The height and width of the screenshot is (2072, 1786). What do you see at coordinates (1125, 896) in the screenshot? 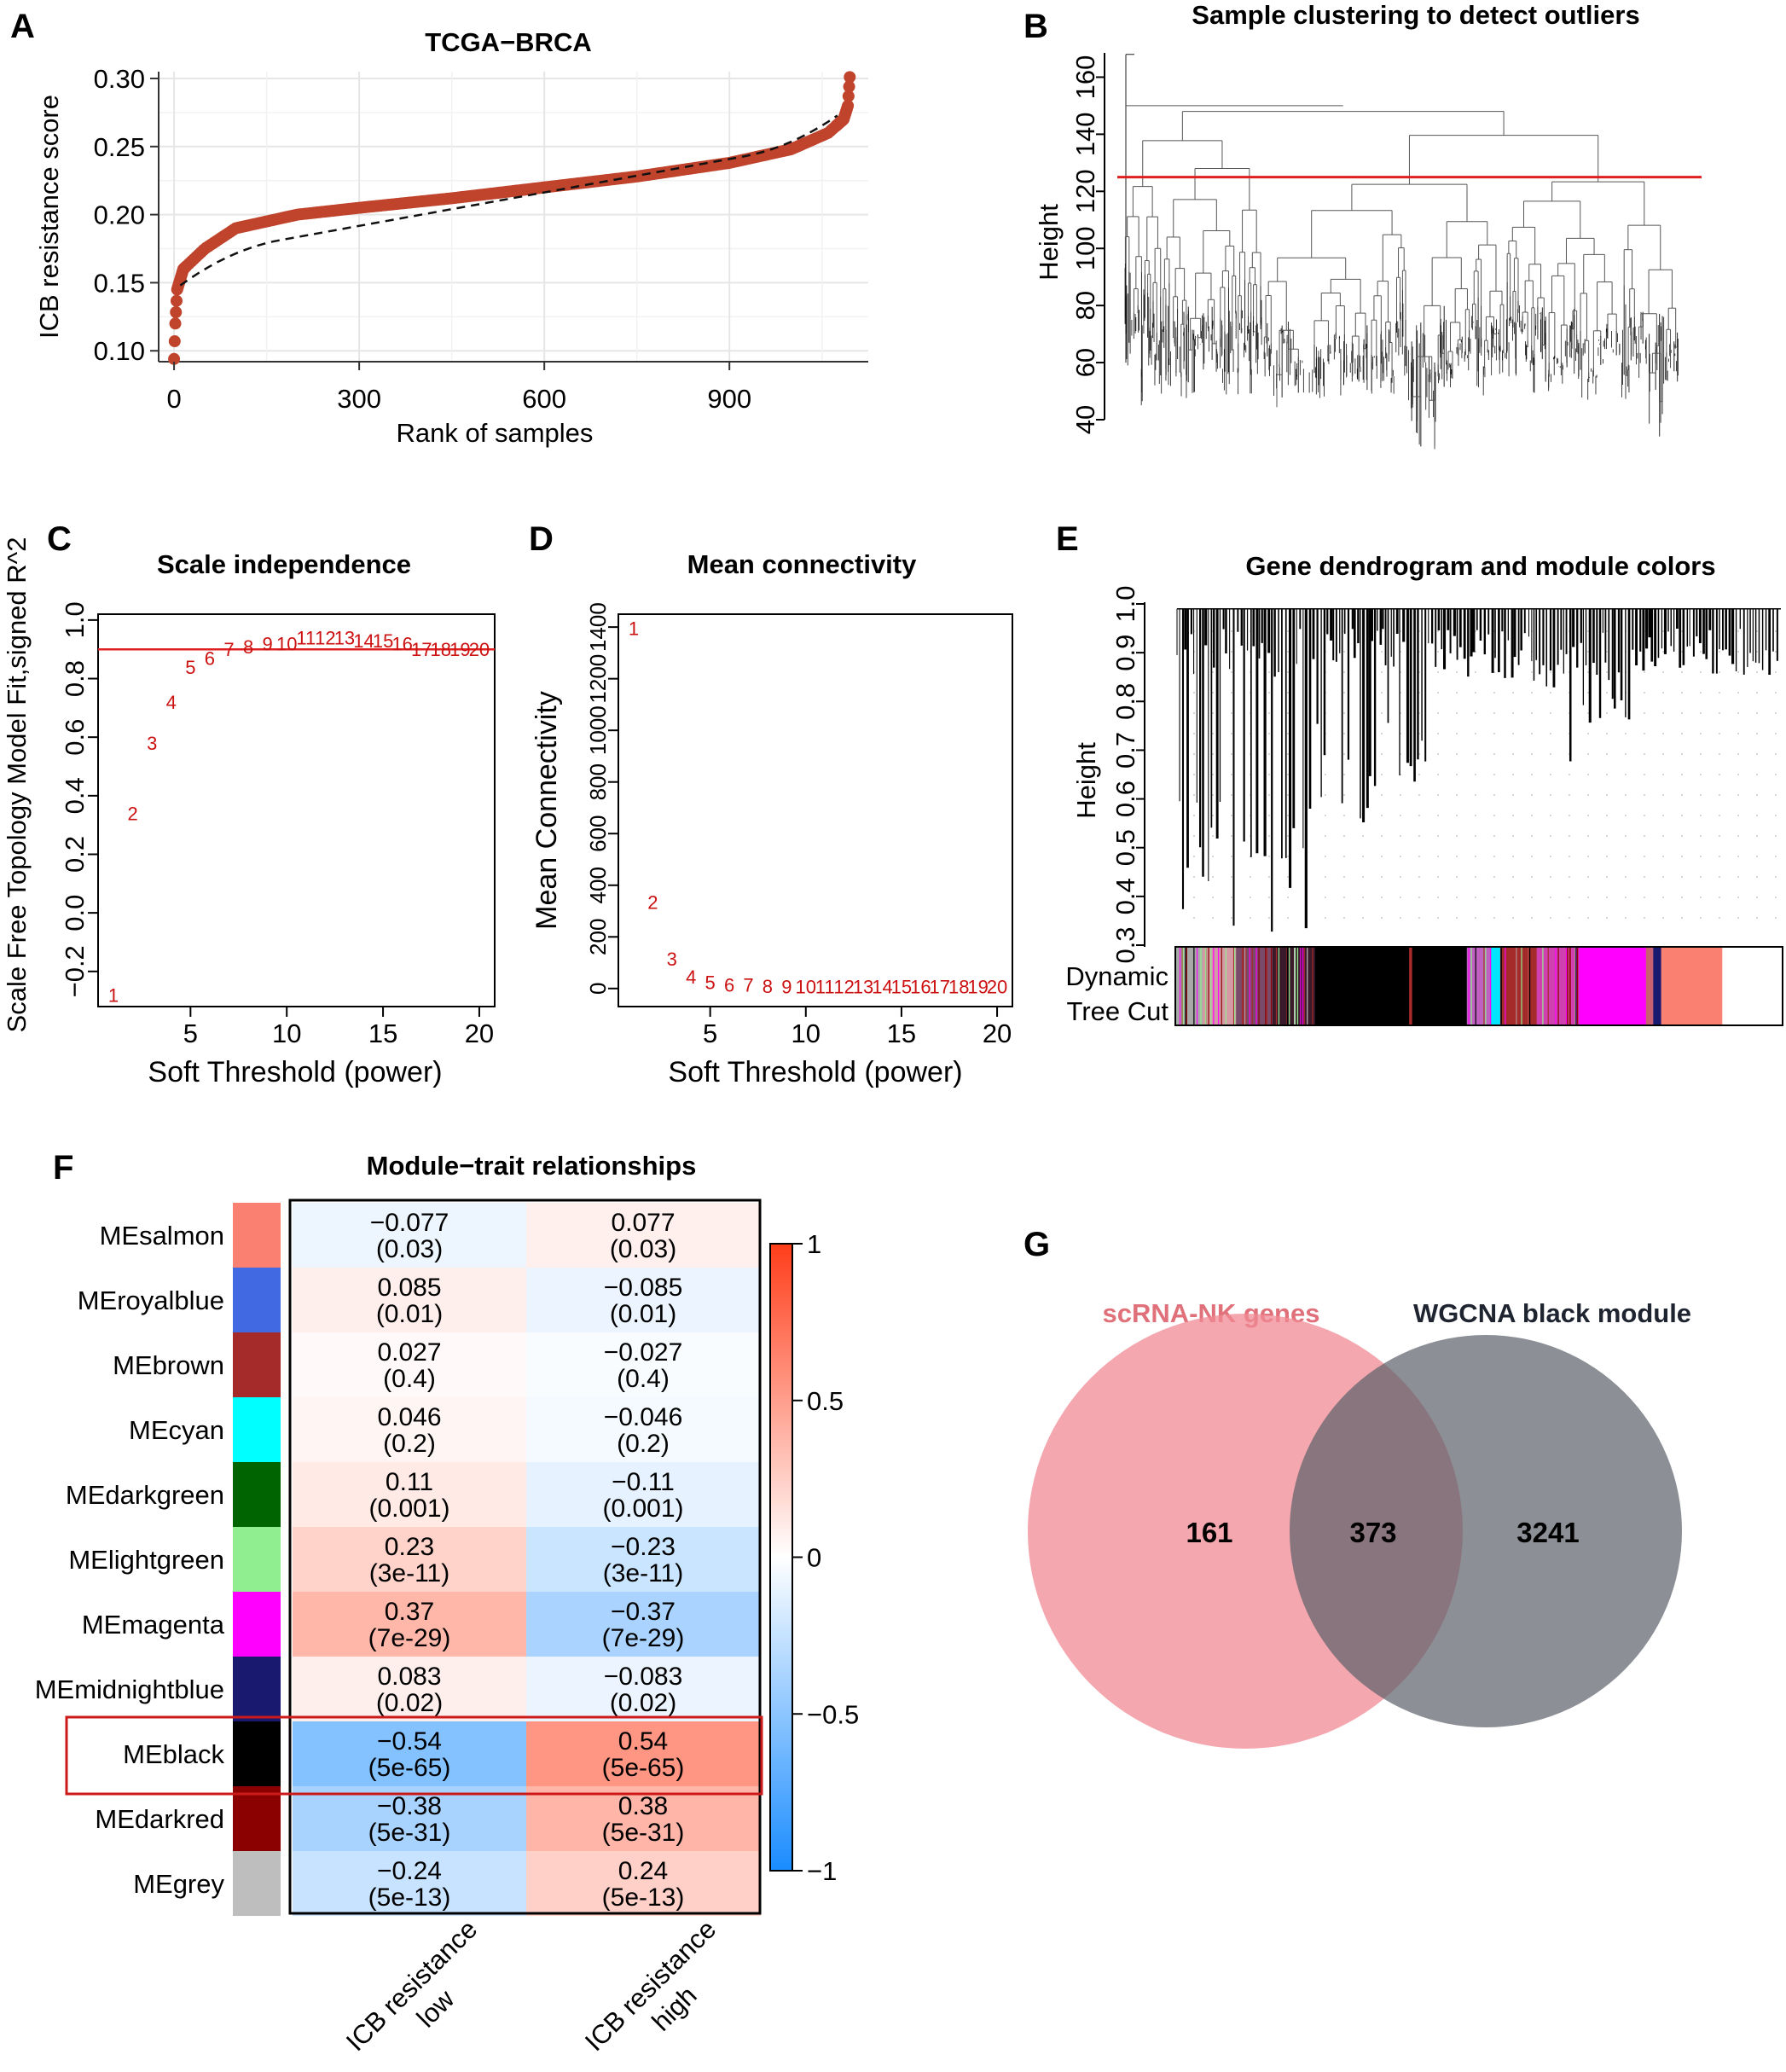
I see `panel-e-ytick-label: 0.4` at bounding box center [1125, 896].